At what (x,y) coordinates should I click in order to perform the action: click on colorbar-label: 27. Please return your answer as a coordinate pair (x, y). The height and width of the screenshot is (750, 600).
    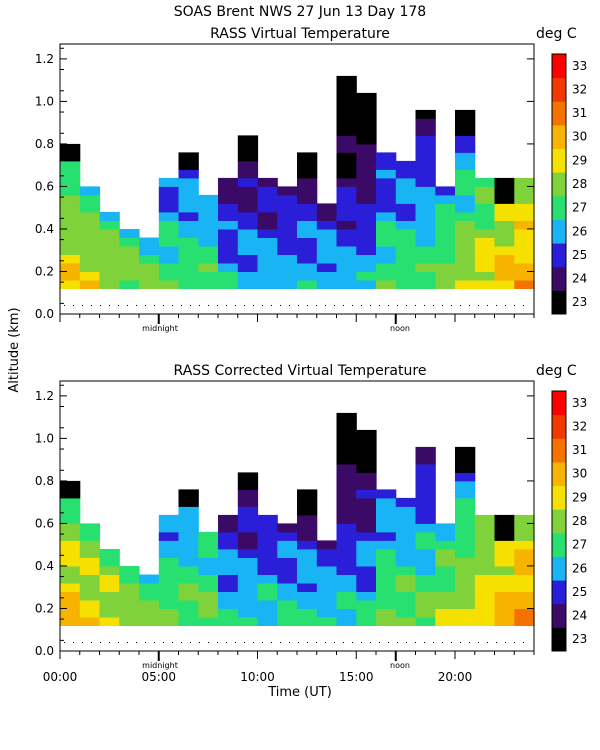
    Looking at the image, I should click on (579, 208).